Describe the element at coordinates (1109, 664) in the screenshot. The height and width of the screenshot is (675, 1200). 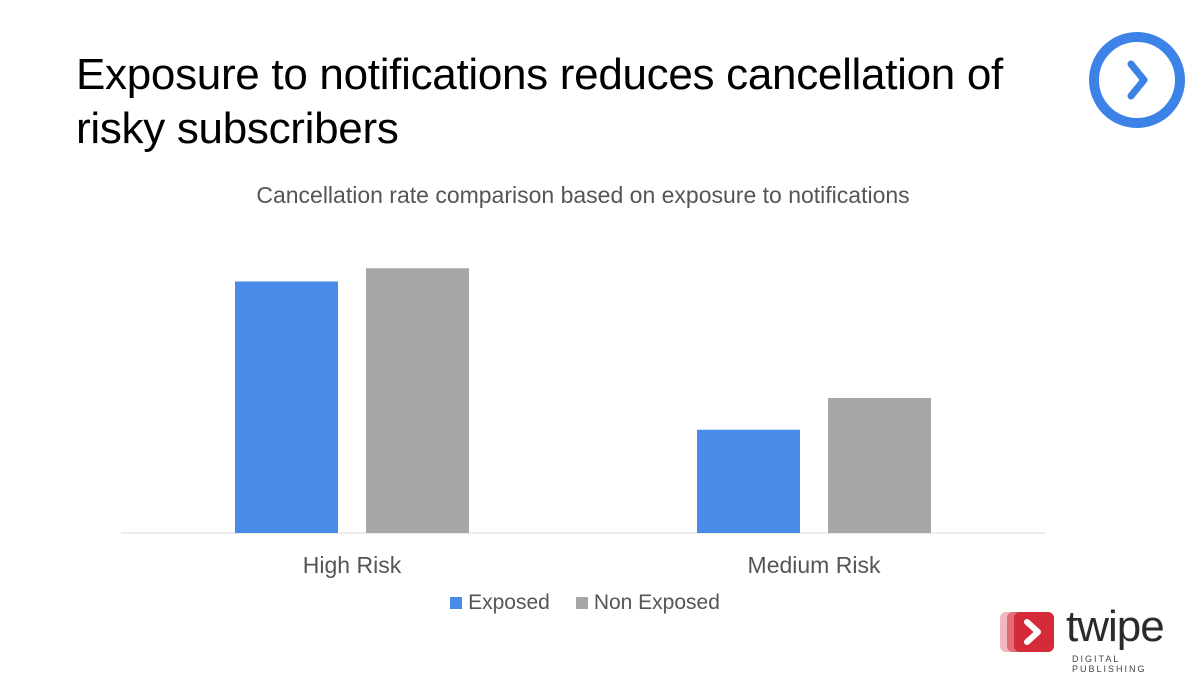
I see `brand-tagline: DIGITAL PUBLISHING` at that location.